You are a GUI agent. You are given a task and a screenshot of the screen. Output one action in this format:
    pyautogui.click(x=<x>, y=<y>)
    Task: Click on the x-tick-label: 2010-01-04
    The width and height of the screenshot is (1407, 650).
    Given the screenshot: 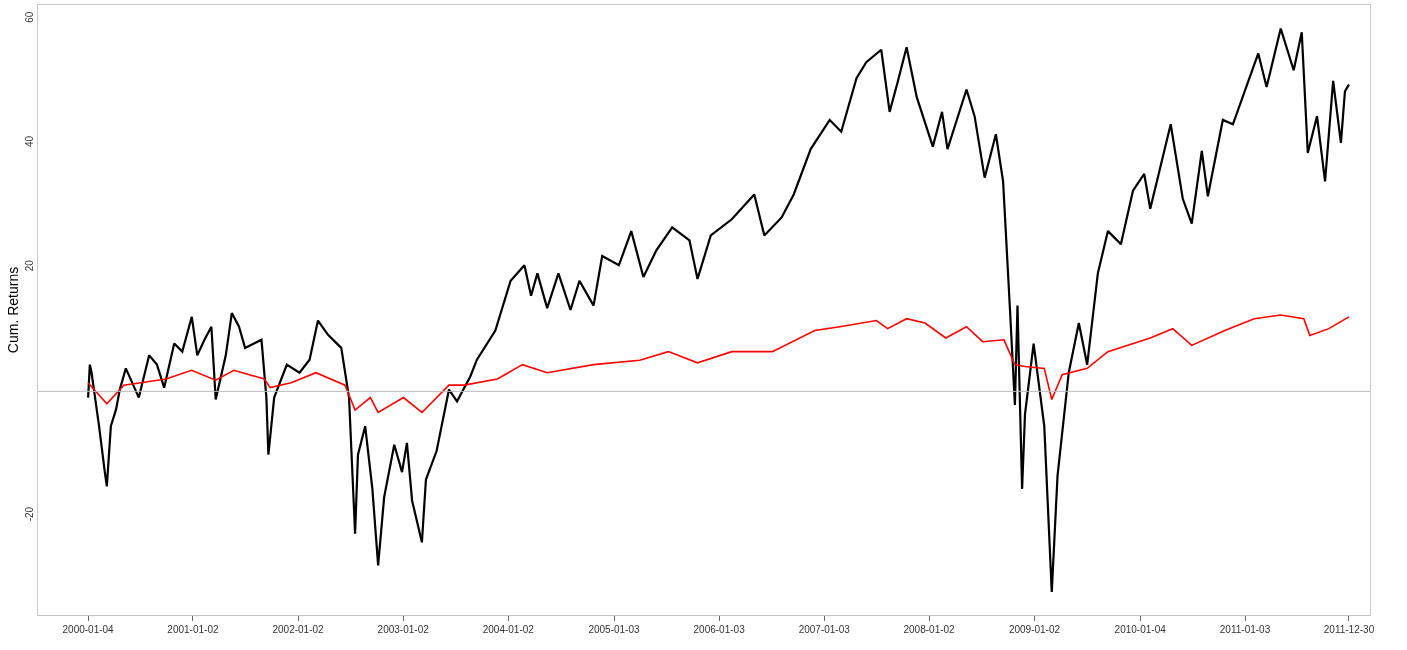 What is the action you would take?
    pyautogui.click(x=1140, y=629)
    